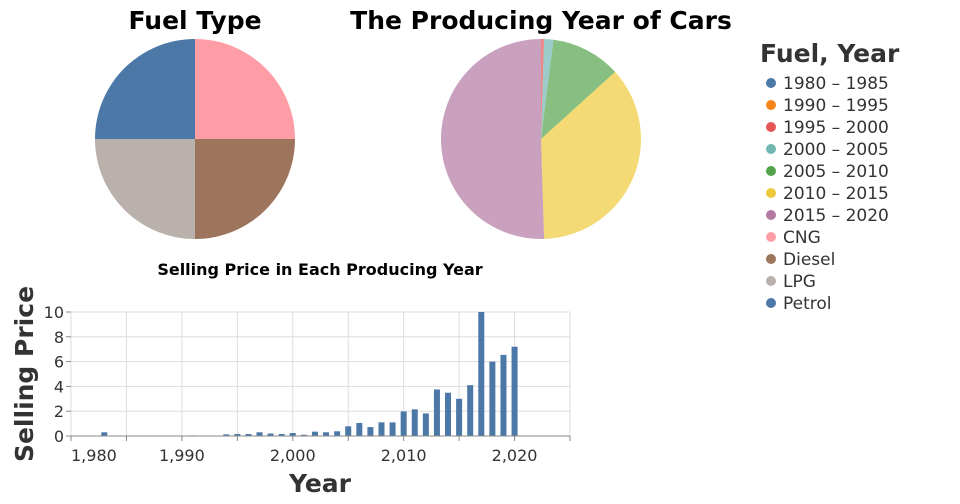  What do you see at coordinates (591, 155) in the screenshot?
I see `pie-slice-2010-2015` at bounding box center [591, 155].